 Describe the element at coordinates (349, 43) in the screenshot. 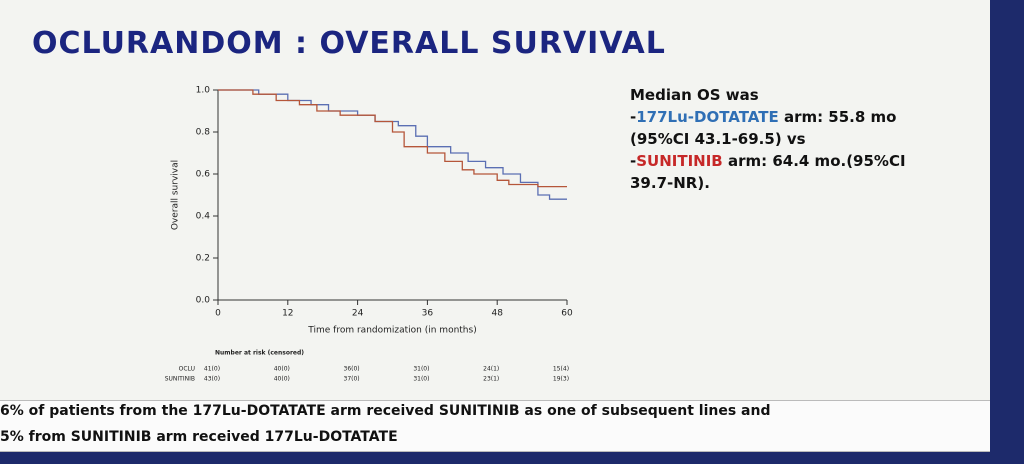

I see `slide-title: OCLURANDOM : OVERALL SURVIVAL` at that location.